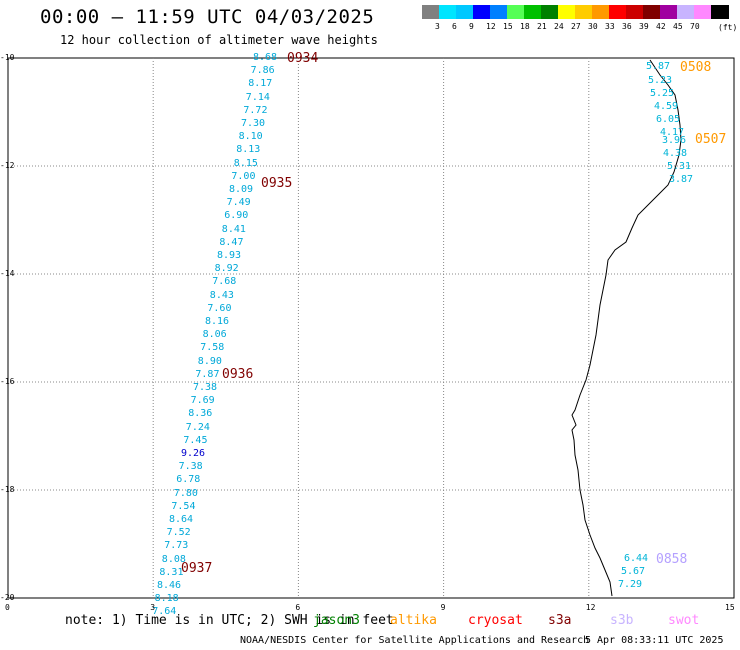 This screenshot has width=740, height=650. Describe the element at coordinates (207, 17) in the screenshot. I see `map-title: 00:00 – 11:59 UTC 04/03/2025` at that location.